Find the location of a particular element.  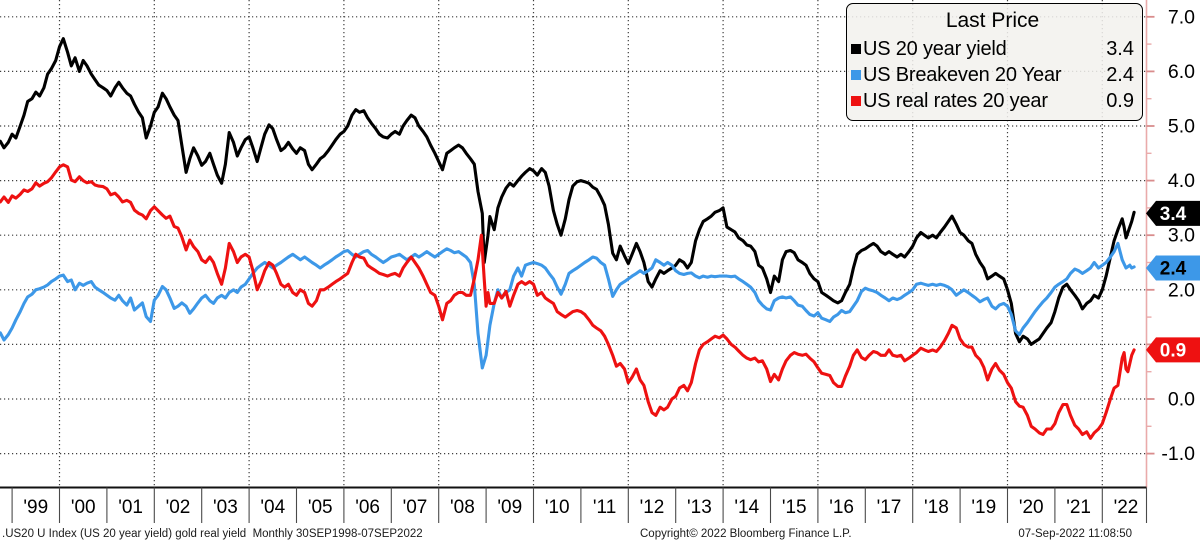

legend-item-1: US Breakeven 20 Year 2.4 is located at coordinates (992, 75).